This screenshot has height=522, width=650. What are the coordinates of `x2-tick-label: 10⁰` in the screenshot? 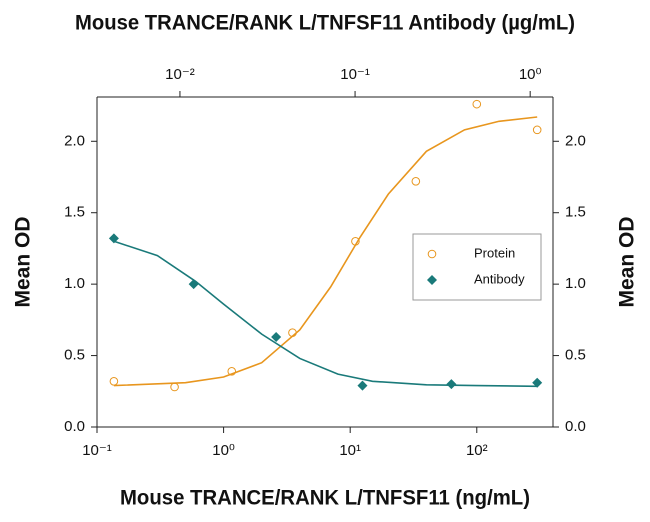 It's located at (530, 74).